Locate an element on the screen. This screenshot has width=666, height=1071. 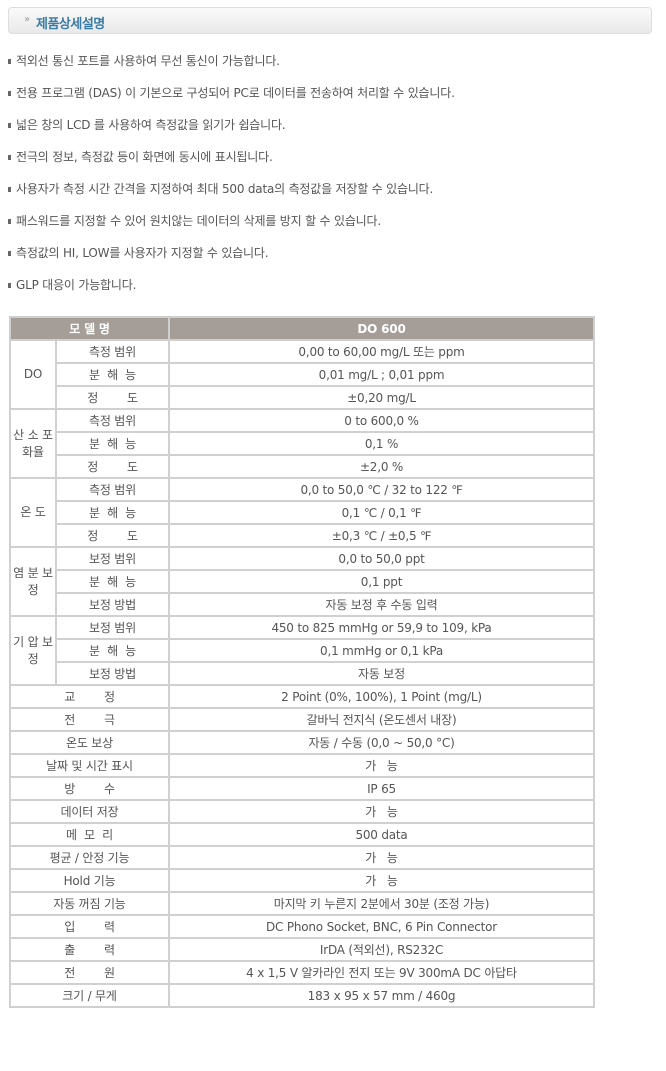
table-row: 자동 꺼짐 기능 마지막 키 누른지 2분에서 30분 (조정 가능) is located at coordinates (302, 903).